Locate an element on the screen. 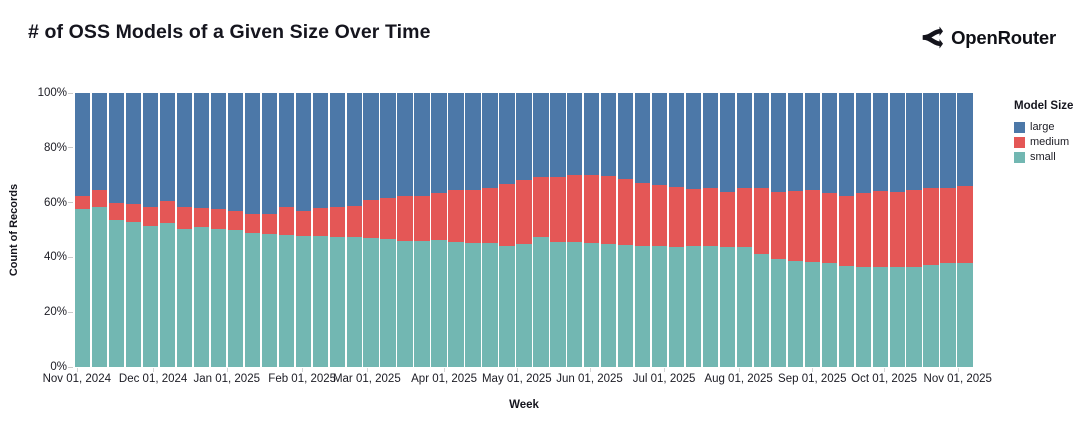 The width and height of the screenshot is (1080, 424). legend: Model Size large medium small is located at coordinates (1046, 132).